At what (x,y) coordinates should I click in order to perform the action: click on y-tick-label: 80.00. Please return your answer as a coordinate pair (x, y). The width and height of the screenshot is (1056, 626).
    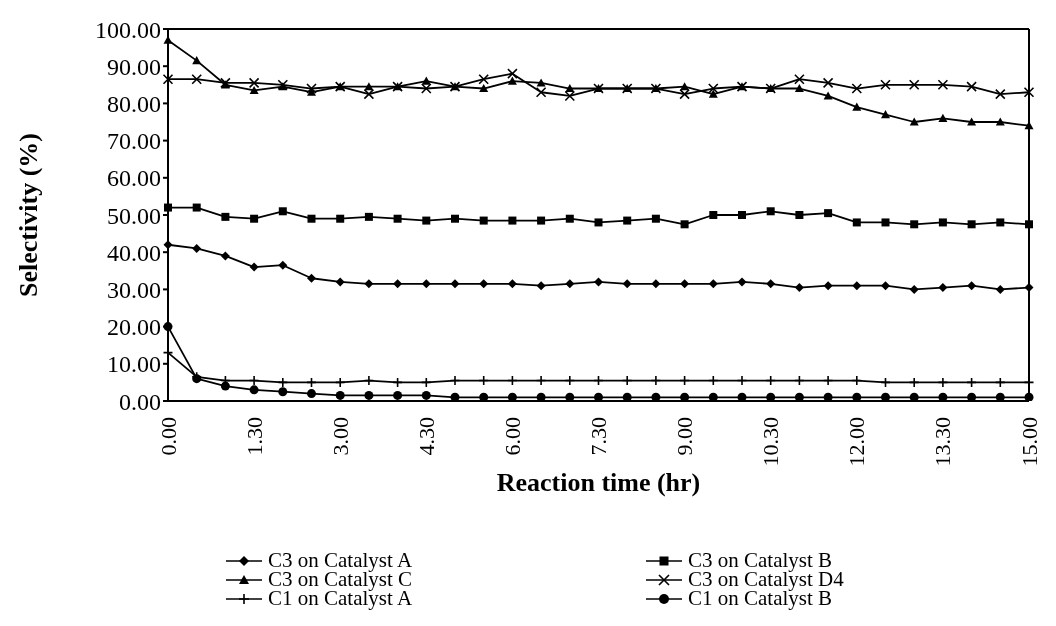
    Looking at the image, I should click on (134, 103).